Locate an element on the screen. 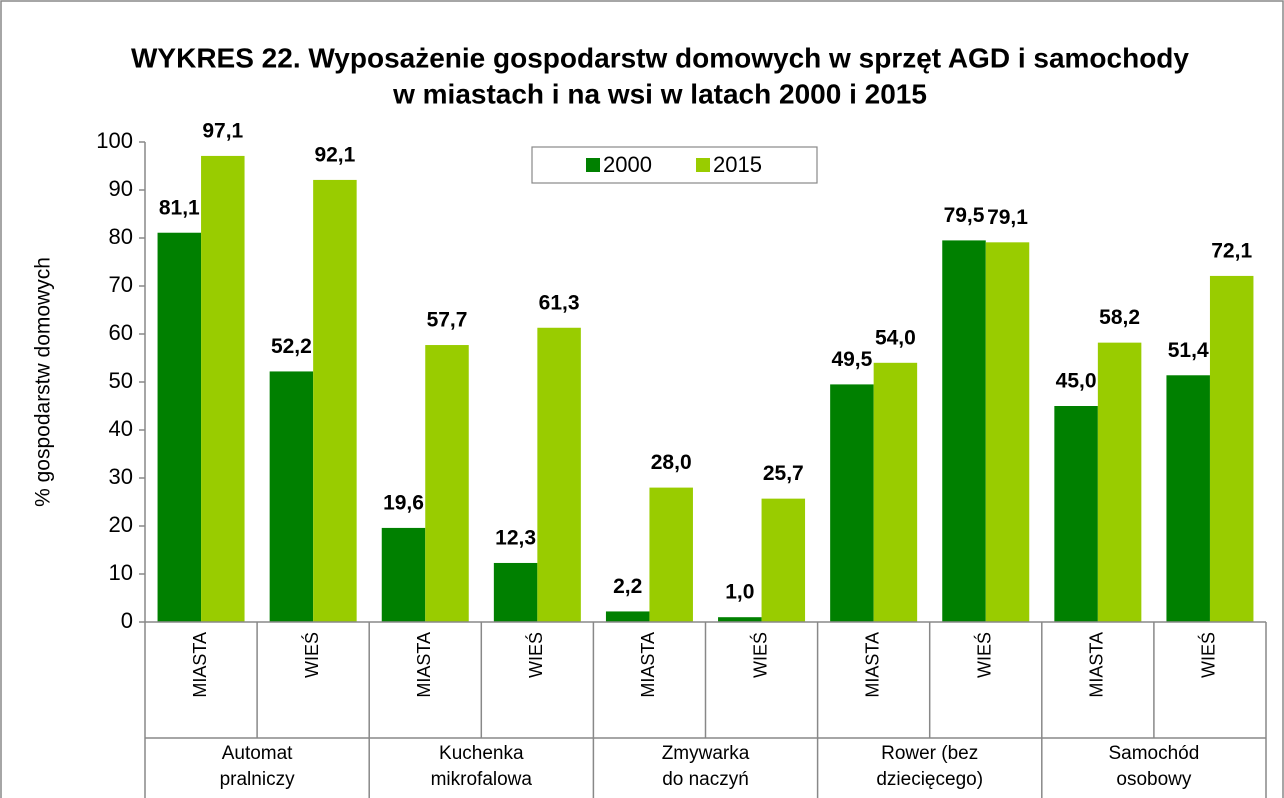 The image size is (1284, 798). data-label: 19,6 is located at coordinates (403, 502).